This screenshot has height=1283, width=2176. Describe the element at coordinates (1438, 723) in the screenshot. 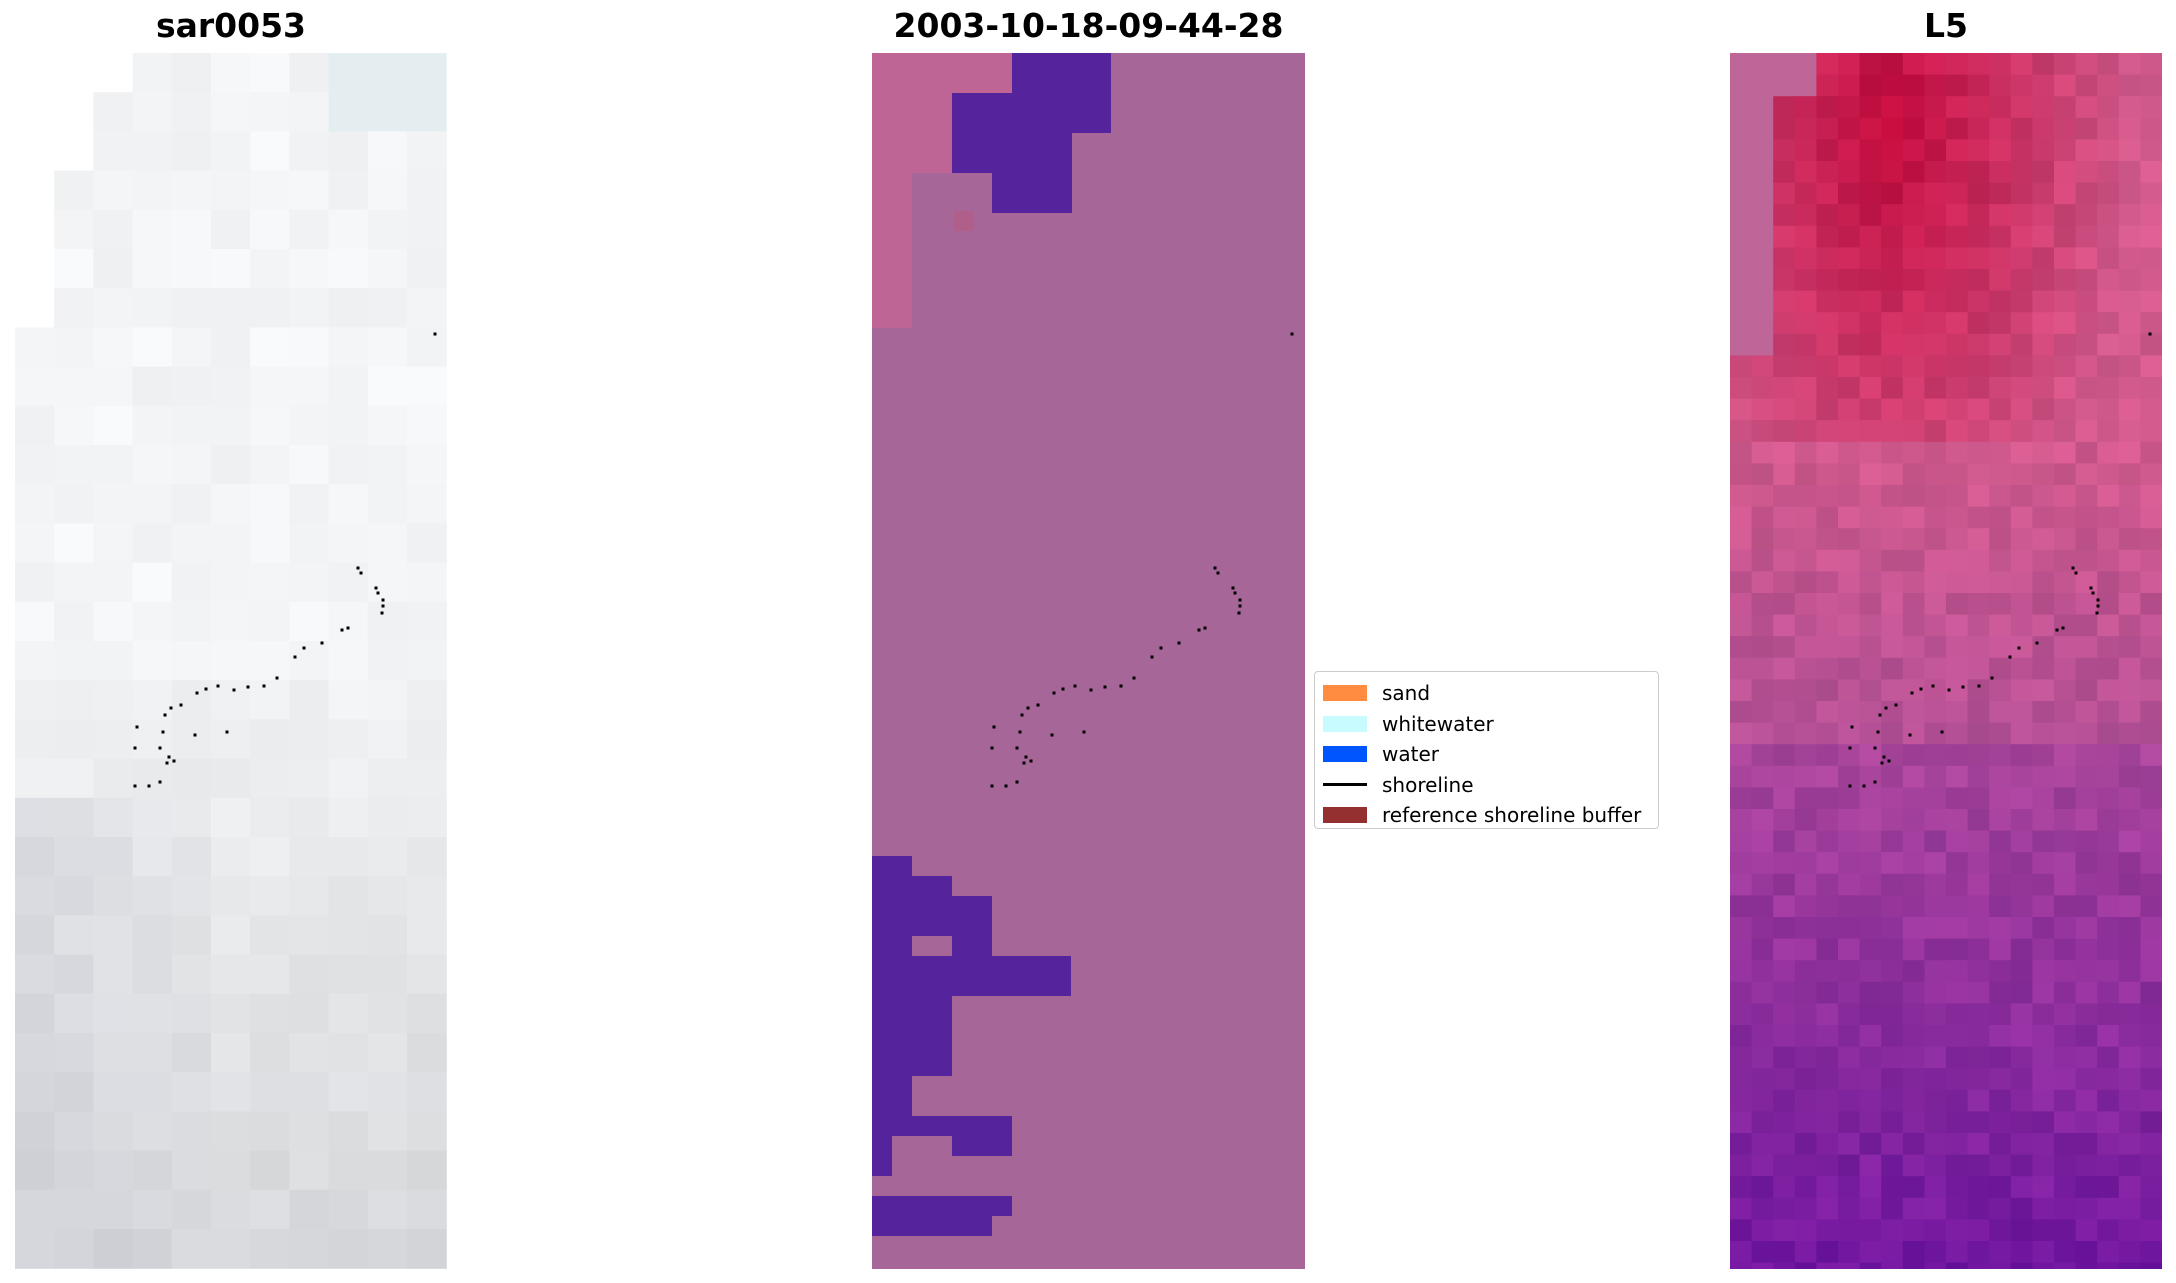

I see `legend-label: whitewater` at that location.